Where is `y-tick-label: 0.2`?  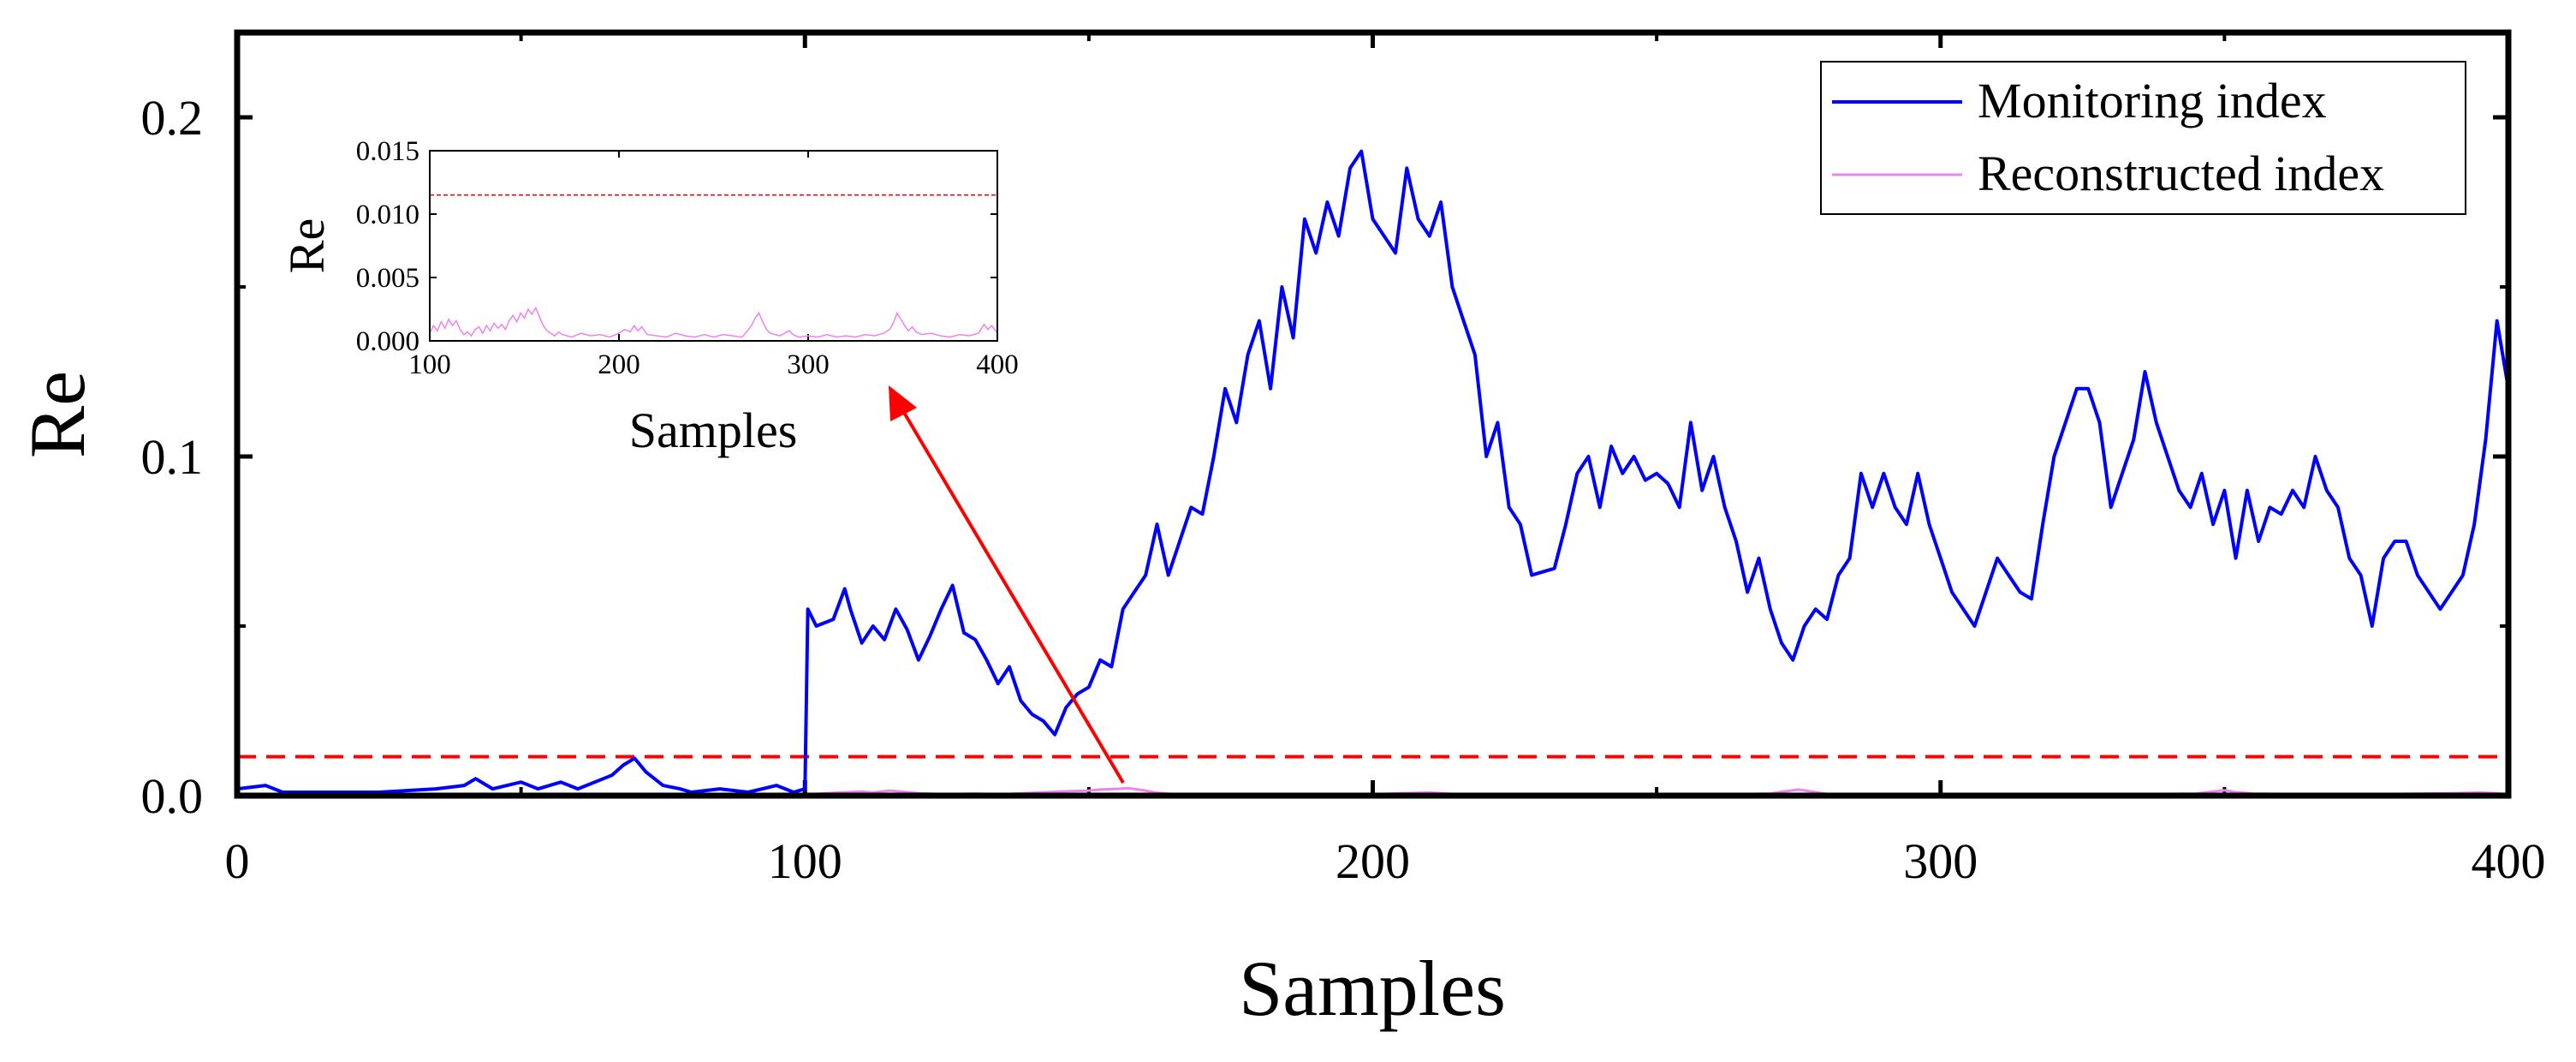 y-tick-label: 0.2 is located at coordinates (172, 118).